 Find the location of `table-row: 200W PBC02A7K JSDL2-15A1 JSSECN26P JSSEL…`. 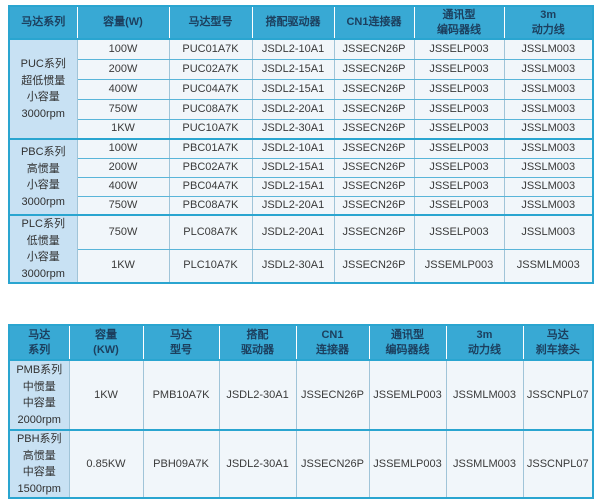

table-row: 200W PBC02A7K JSDL2-15A1 JSSECN26P JSSEL… is located at coordinates (301, 167).